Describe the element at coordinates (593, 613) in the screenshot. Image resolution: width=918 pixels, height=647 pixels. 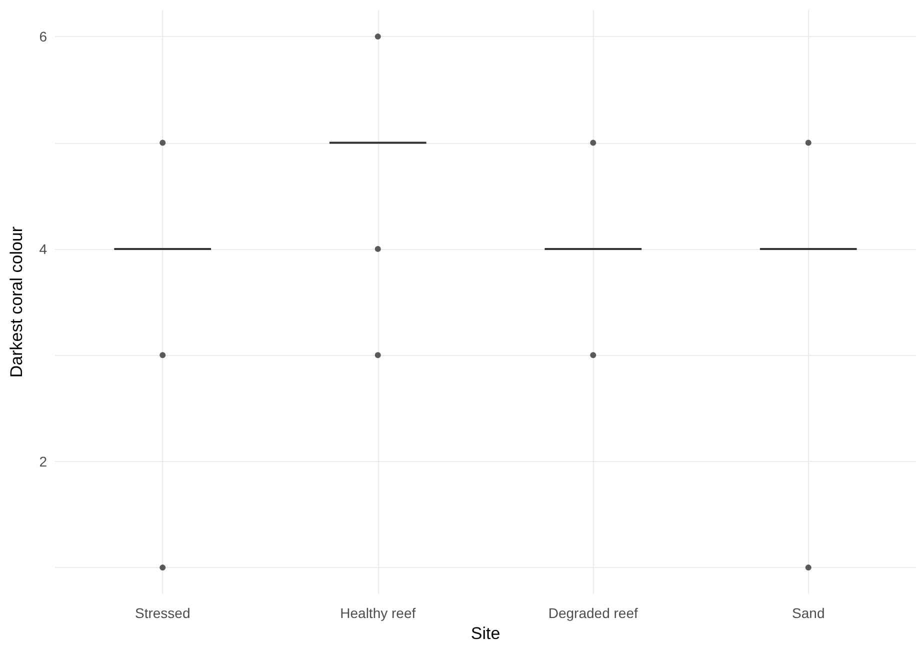
I see `x-tick-label: Degraded reef` at that location.